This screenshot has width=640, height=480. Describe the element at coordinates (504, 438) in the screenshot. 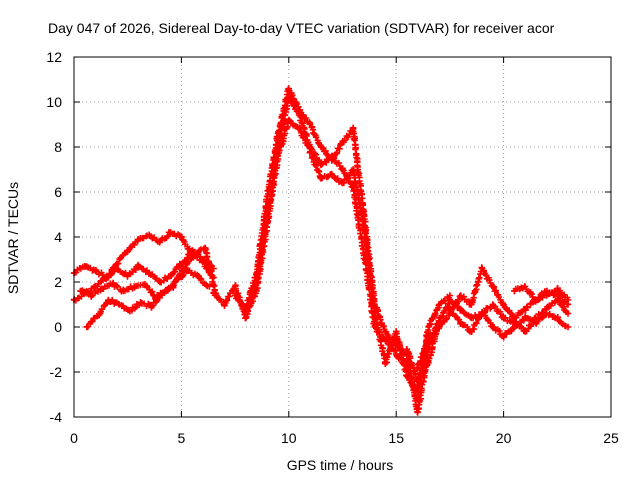

I see `x-tick-label: 20` at that location.